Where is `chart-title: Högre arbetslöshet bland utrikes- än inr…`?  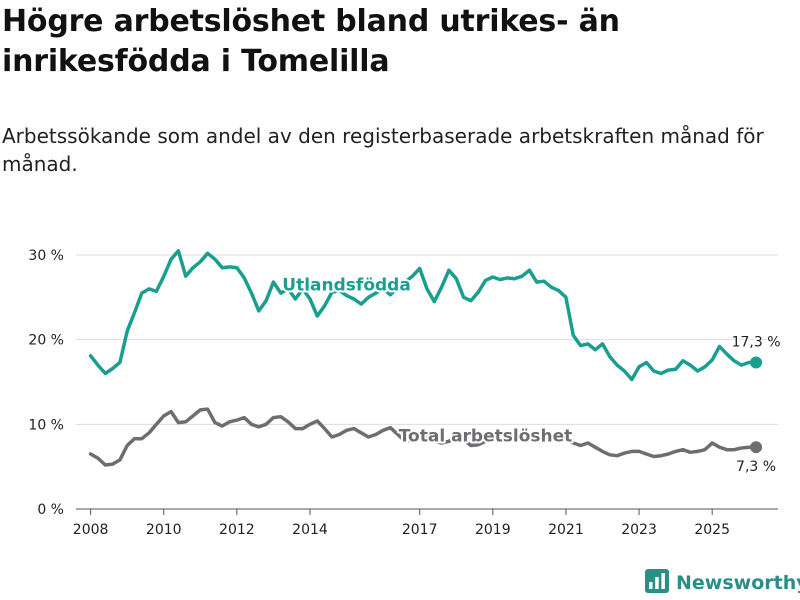
chart-title: Högre arbetslöshet bland utrikes- än inr… is located at coordinates (311, 41).